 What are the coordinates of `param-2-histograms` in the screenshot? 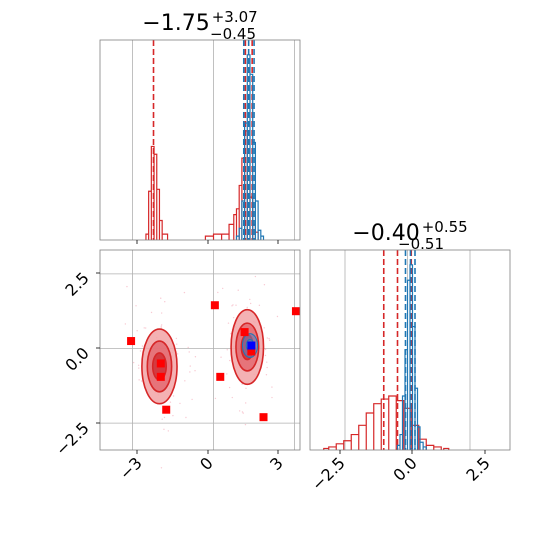 It's located at (386, 350).